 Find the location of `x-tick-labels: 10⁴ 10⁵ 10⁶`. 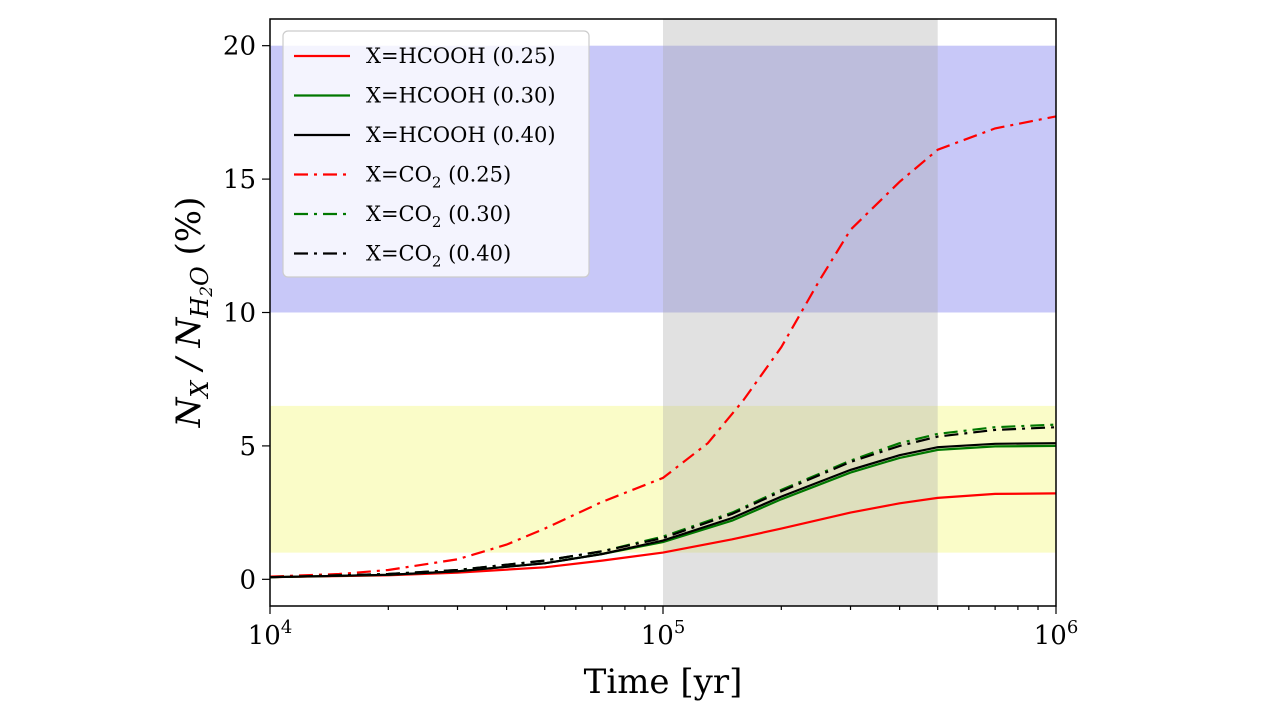

x-tick-labels: 10⁴ 10⁵ 10⁶ is located at coordinates (663, 634).